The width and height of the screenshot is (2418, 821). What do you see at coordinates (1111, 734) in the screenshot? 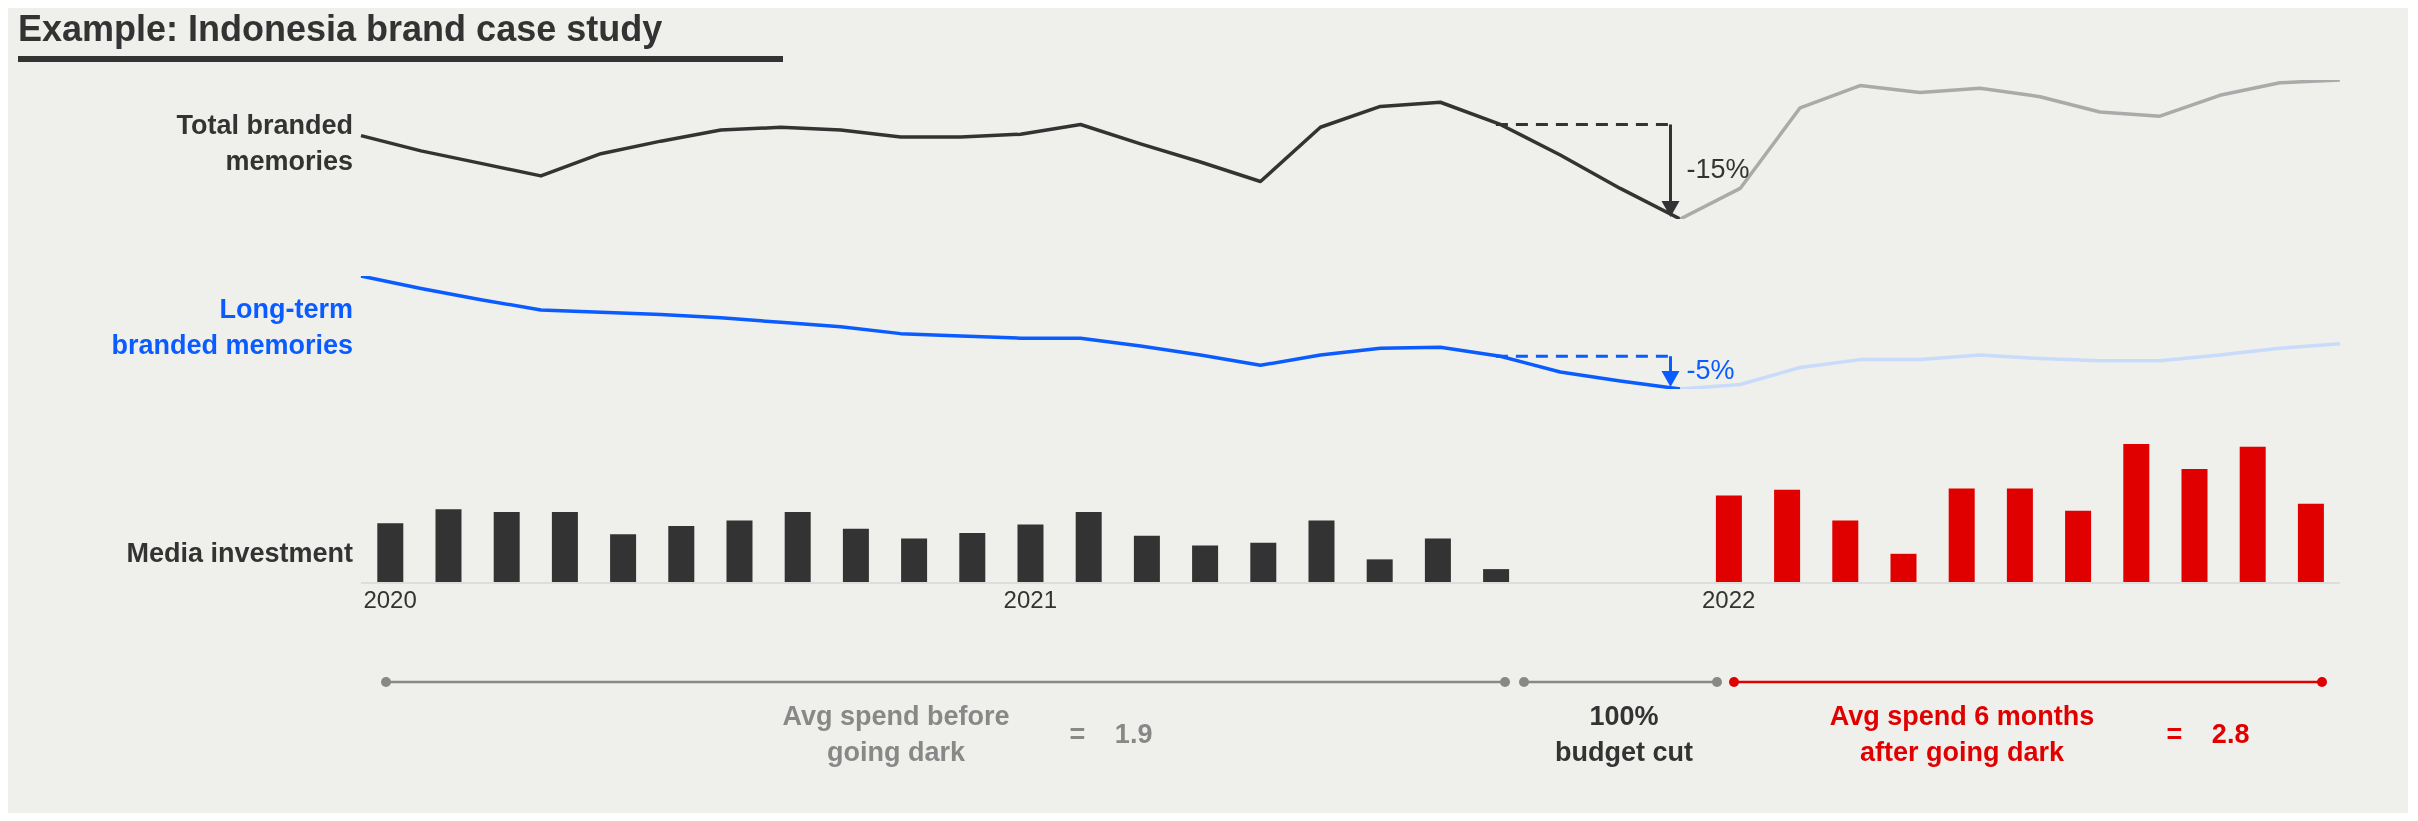
I see `text: = 1.9` at bounding box center [1111, 734].